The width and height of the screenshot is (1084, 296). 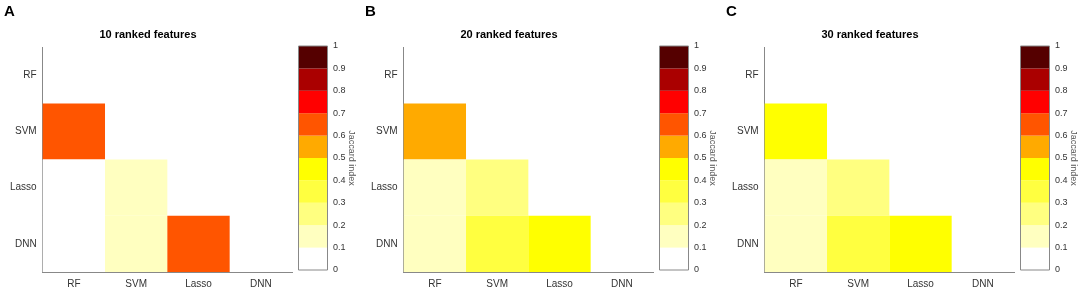 What do you see at coordinates (870, 33) in the screenshot?
I see `chart-title: 30 ranked features` at bounding box center [870, 33].